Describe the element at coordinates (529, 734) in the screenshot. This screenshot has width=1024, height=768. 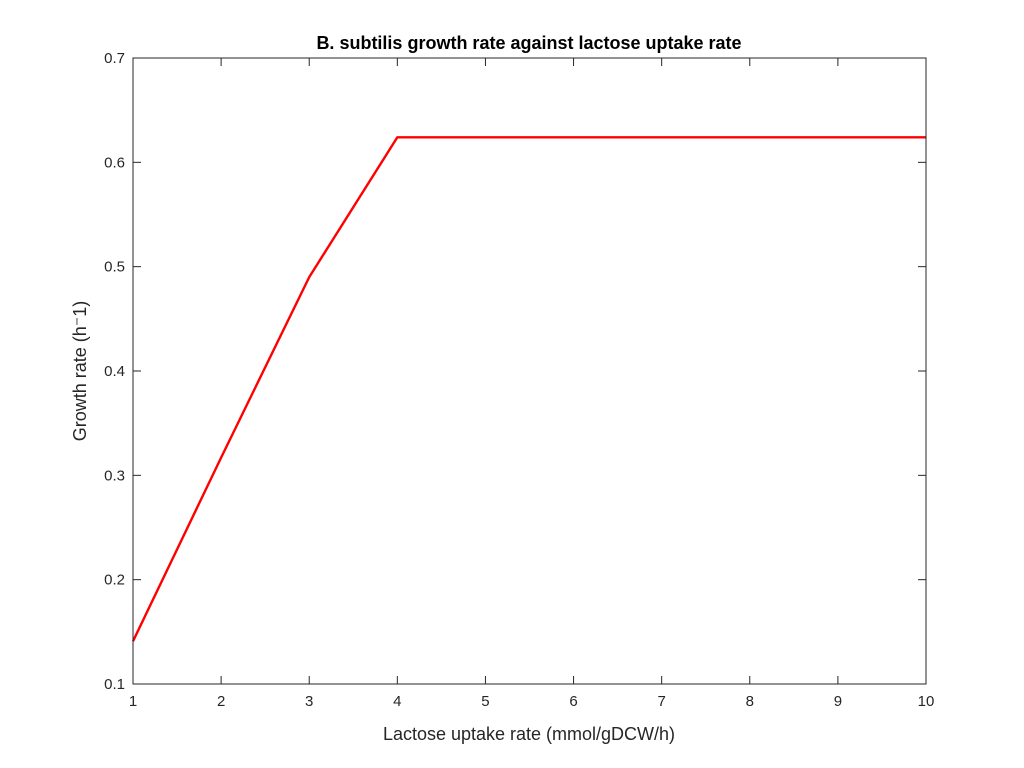
I see `x-axis-label: Lactose uptake rate (mmol/gDCW/h)` at that location.